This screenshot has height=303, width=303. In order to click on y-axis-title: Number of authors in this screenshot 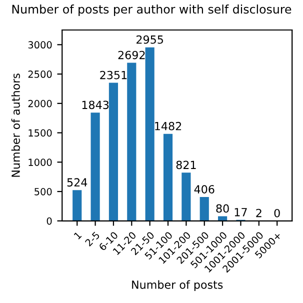, I will do `click(15, 125)`.